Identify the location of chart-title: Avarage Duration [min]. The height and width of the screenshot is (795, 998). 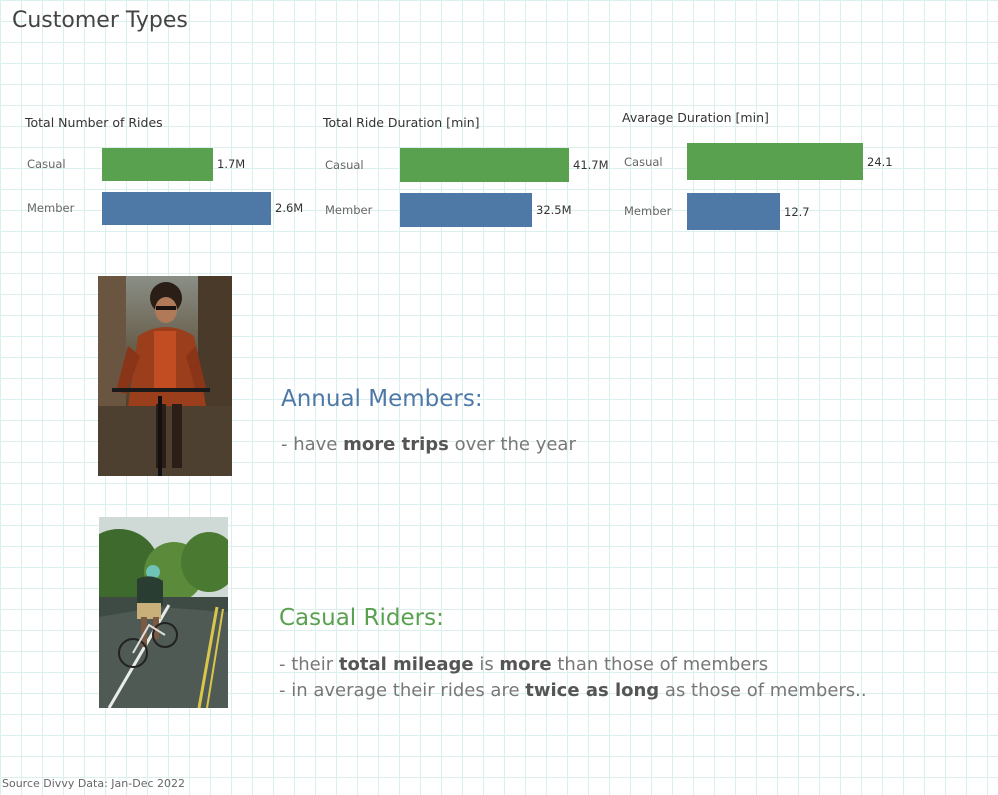
(695, 117).